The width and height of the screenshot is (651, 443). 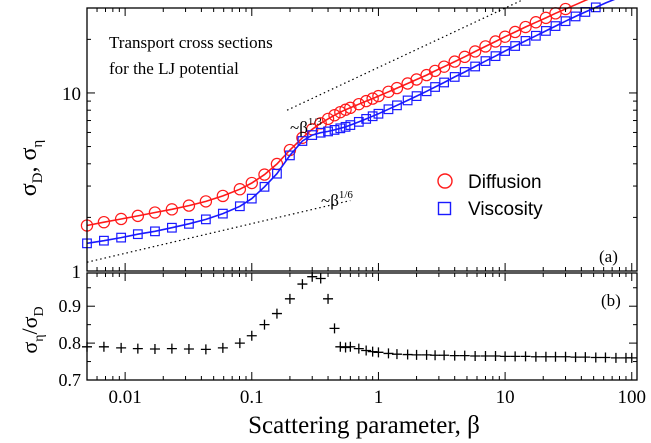 I want to click on panel-a-label: (a), so click(x=608, y=256).